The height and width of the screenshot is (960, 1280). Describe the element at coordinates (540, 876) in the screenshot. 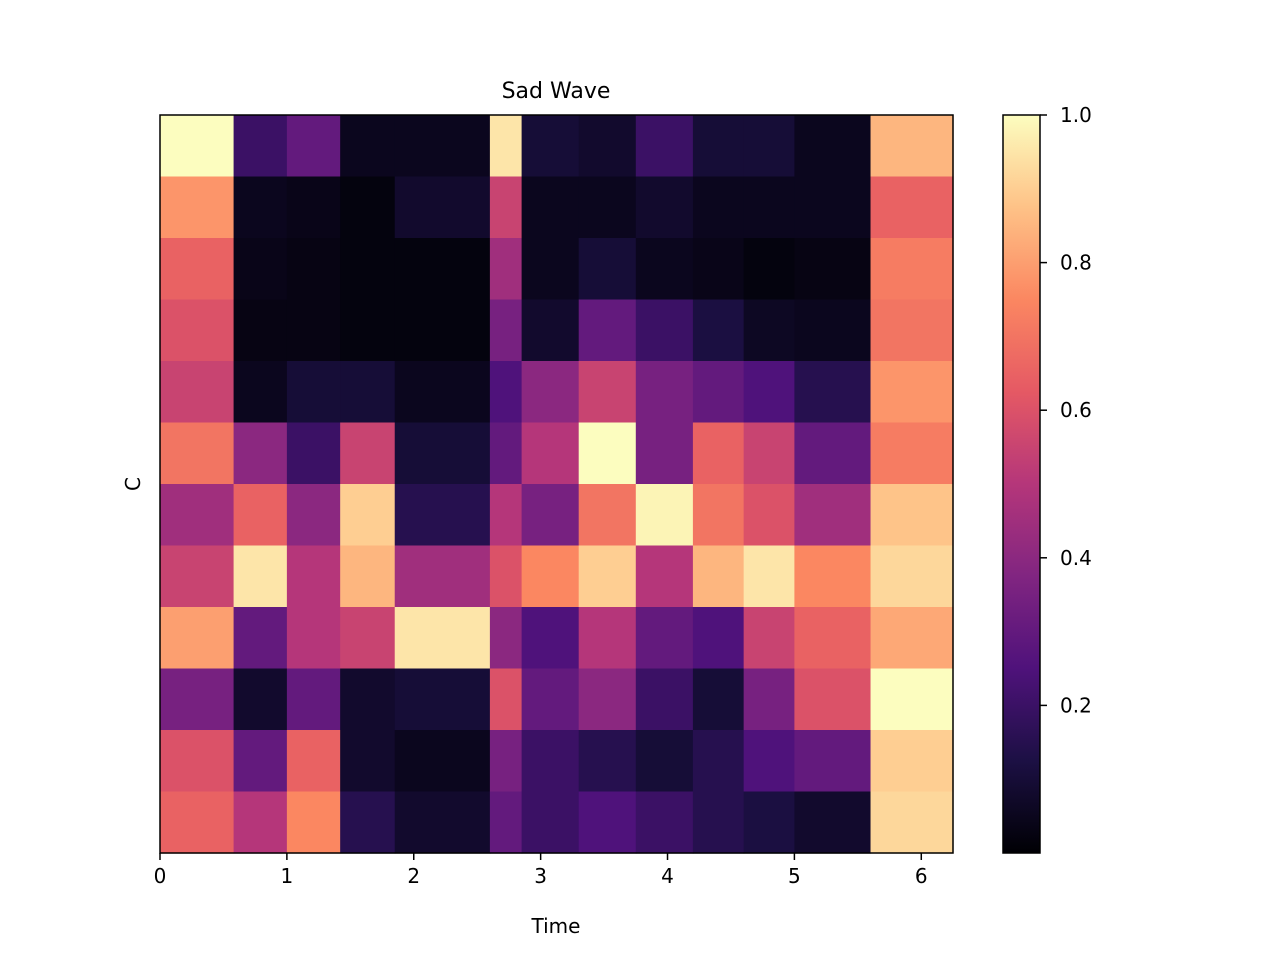

I see `x-tick-label: 3` at that location.